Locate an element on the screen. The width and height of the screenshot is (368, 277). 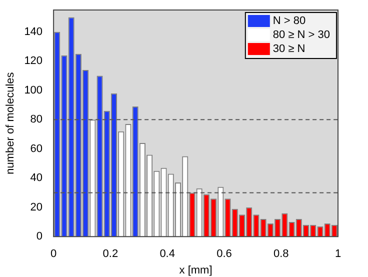
x-tick-label: 0.8 is located at coordinates (281, 254).